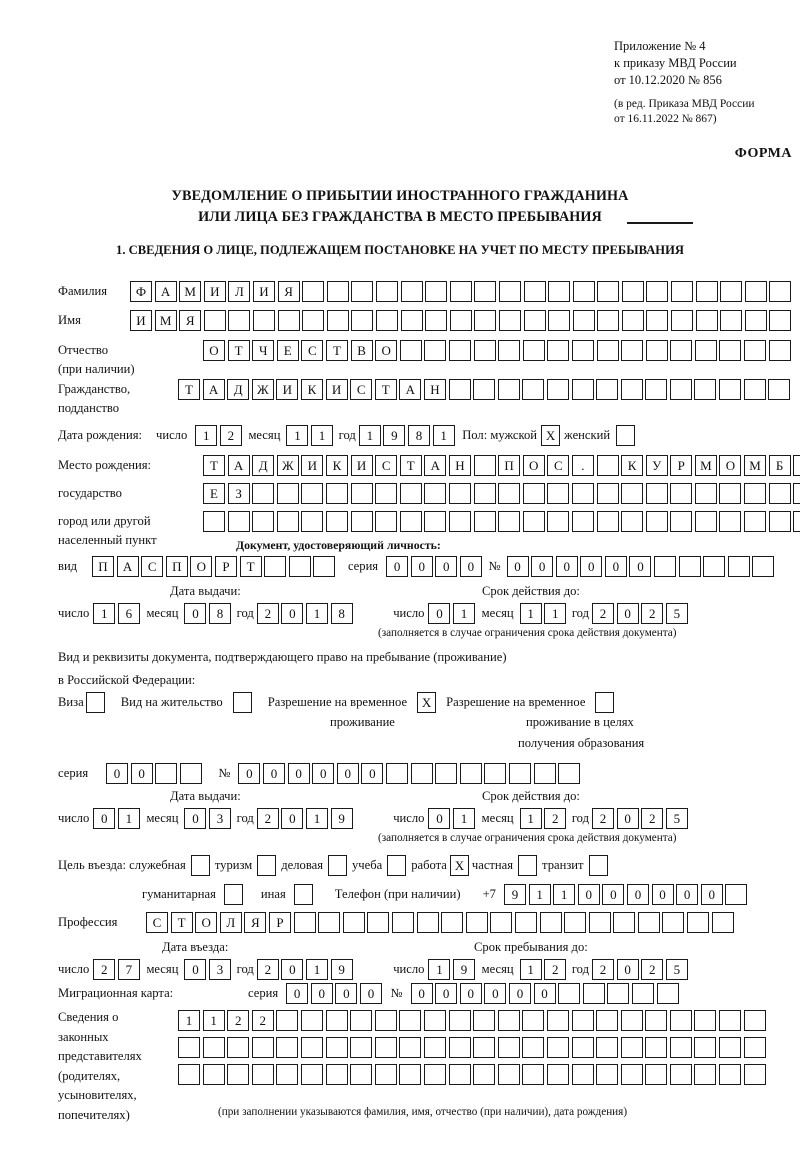 The image size is (800, 1163). Describe the element at coordinates (238, 389) in the screenshot. I see `char-box: Д` at that location.